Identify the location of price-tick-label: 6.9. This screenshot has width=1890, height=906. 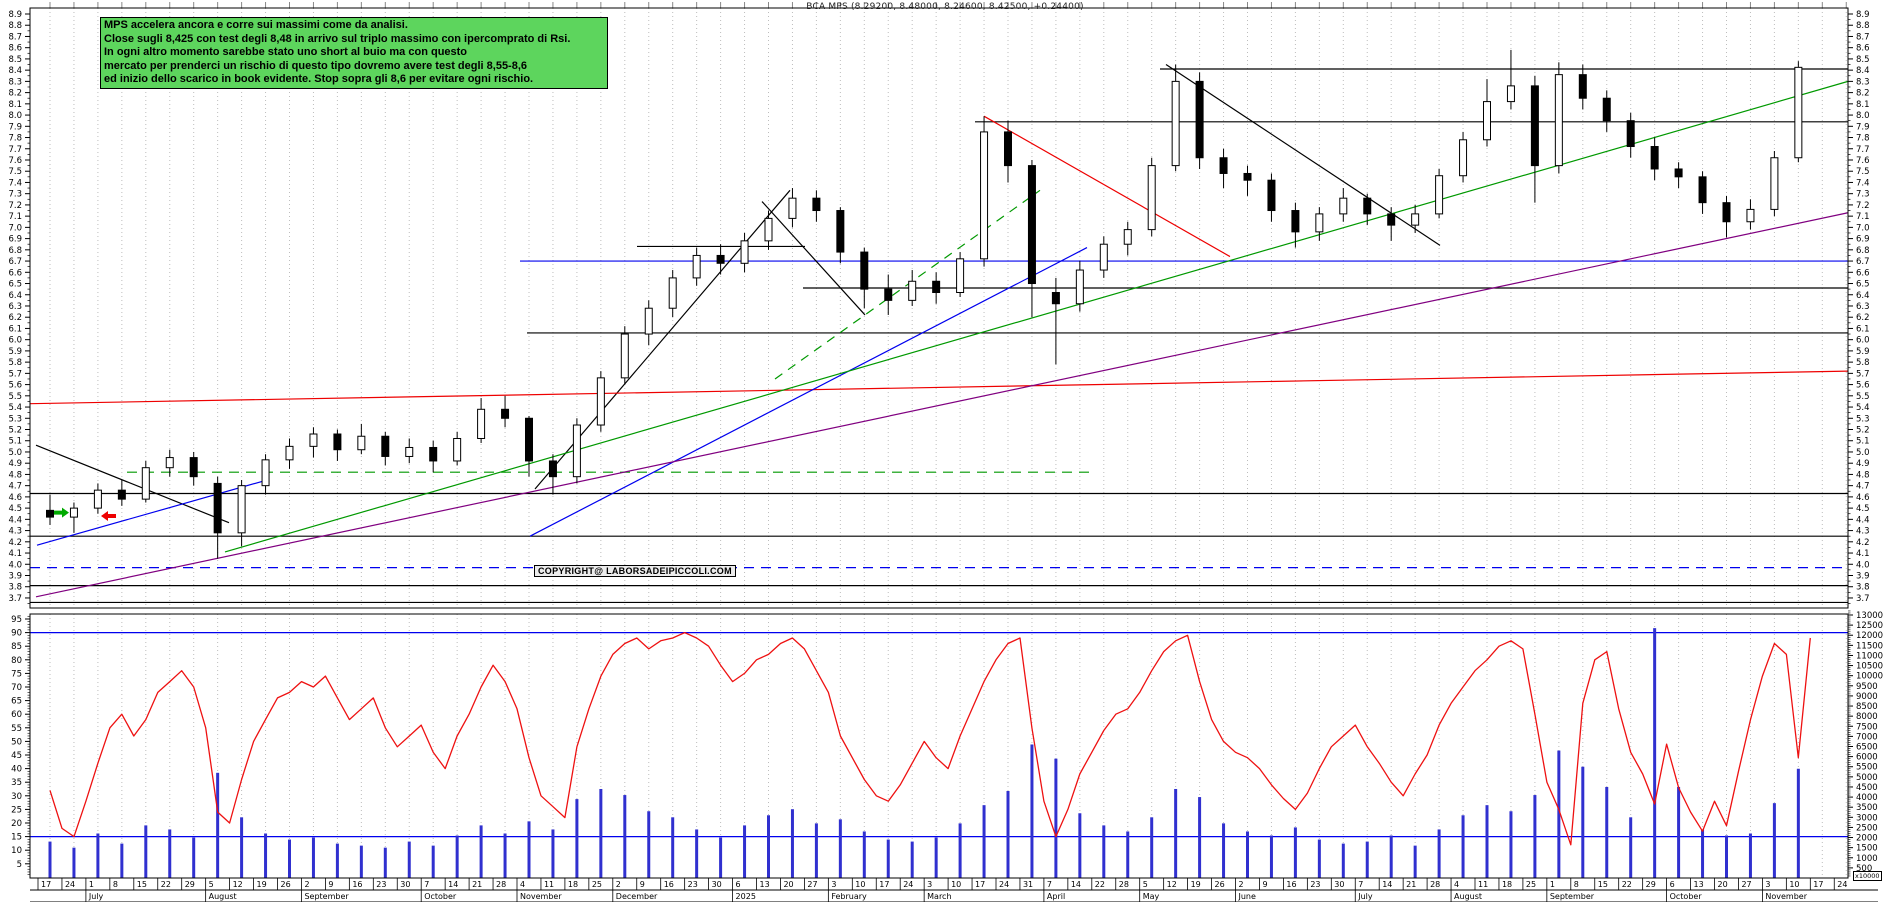
(15, 240).